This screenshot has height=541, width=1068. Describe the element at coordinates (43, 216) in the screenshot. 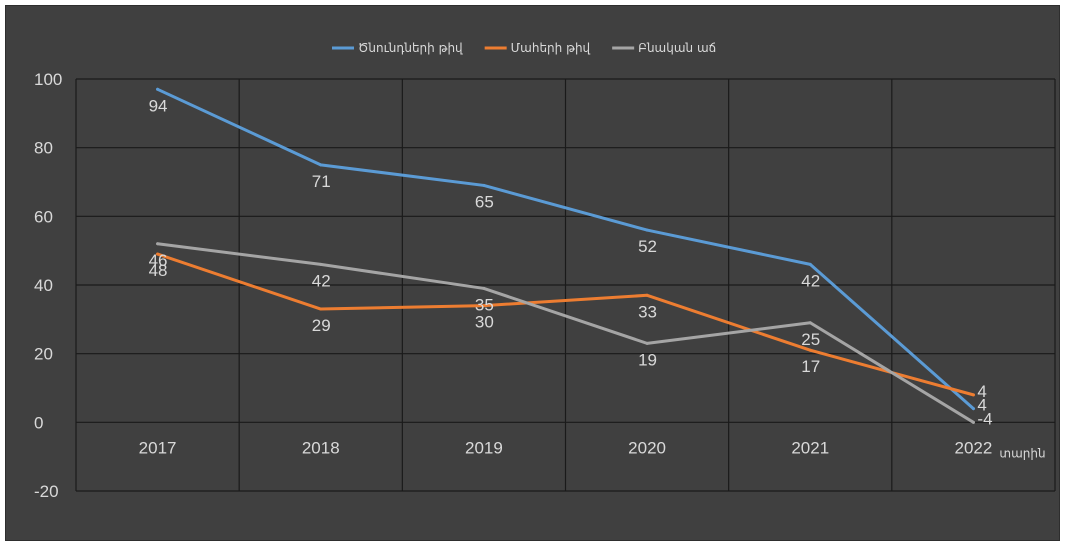

I see `y-tick-label: 60` at that location.